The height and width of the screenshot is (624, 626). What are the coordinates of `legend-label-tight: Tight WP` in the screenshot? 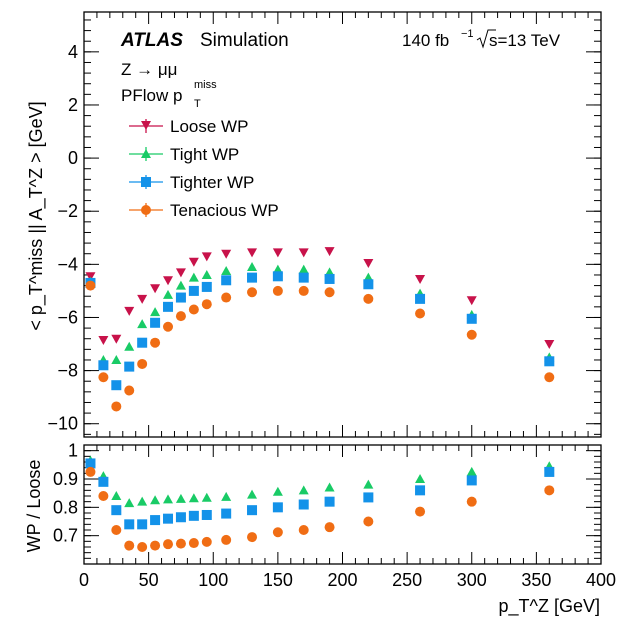 It's located at (204, 154).